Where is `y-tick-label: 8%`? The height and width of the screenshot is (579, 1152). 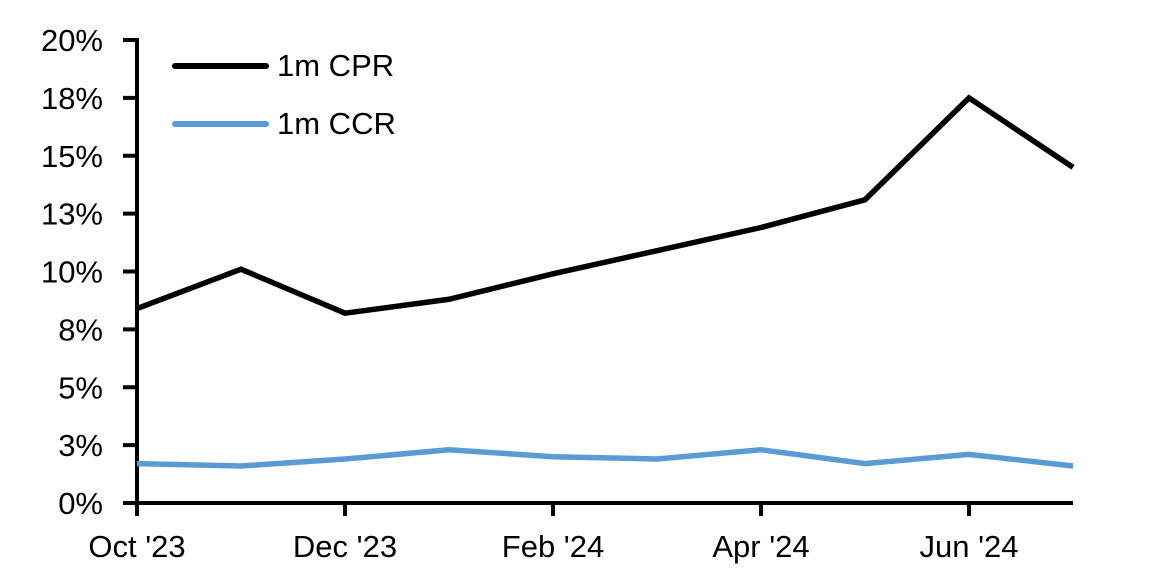 y-tick-label: 8% is located at coordinates (80, 329).